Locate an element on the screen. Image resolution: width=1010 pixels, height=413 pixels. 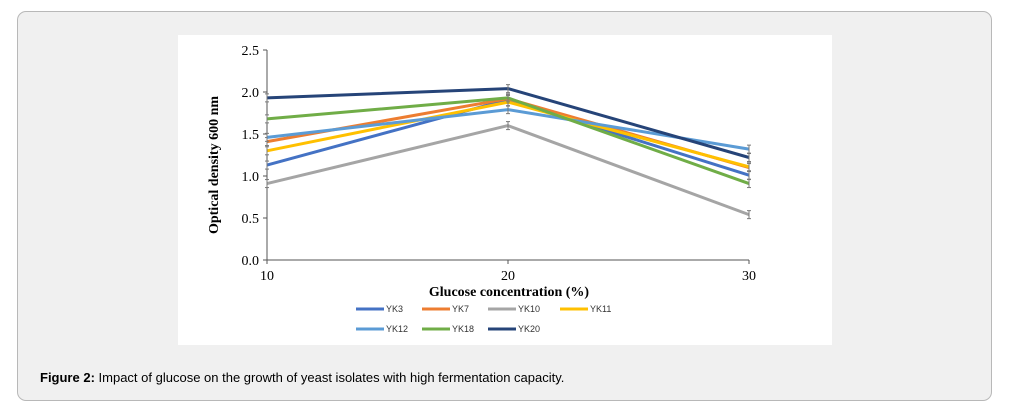
x-tick-label: 30 is located at coordinates (749, 276).